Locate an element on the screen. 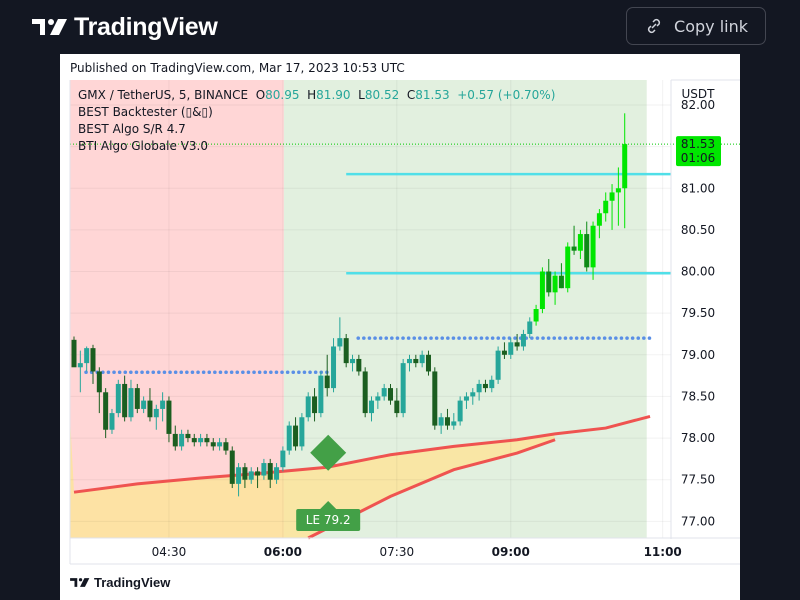 Image resolution: width=800 pixels, height=600 pixels. y-tick-label: 77.50 is located at coordinates (698, 480).